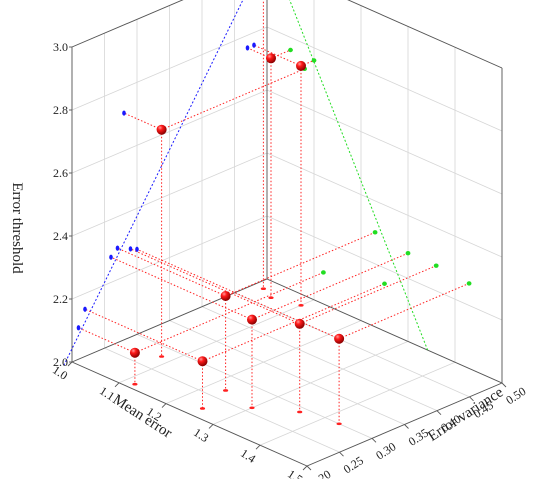  What do you see at coordinates (320, 473) in the screenshot?
I see `y-tick-label: 0.20` at bounding box center [320, 473].